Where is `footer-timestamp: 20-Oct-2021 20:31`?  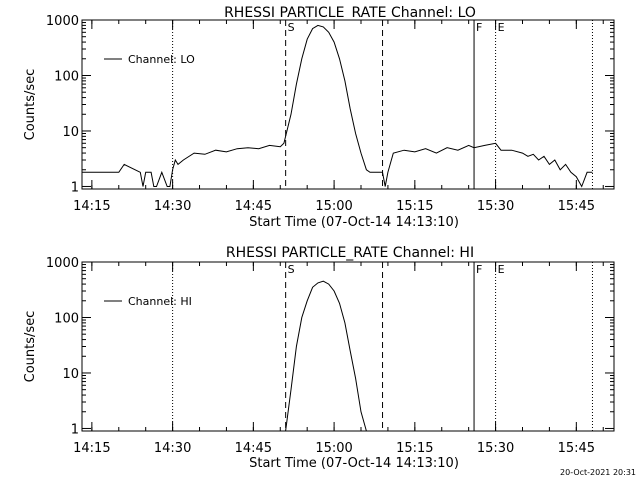
footer-timestamp: 20-Oct-2021 20:31 is located at coordinates (598, 472).